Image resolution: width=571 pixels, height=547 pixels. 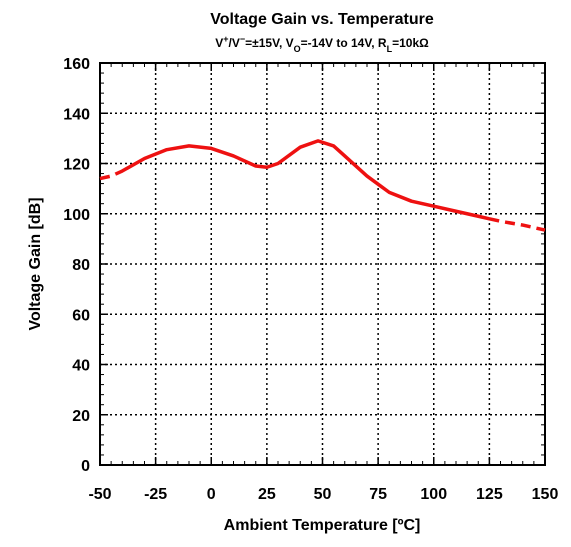 I want to click on x-tick-label: 100, so click(x=433, y=494).